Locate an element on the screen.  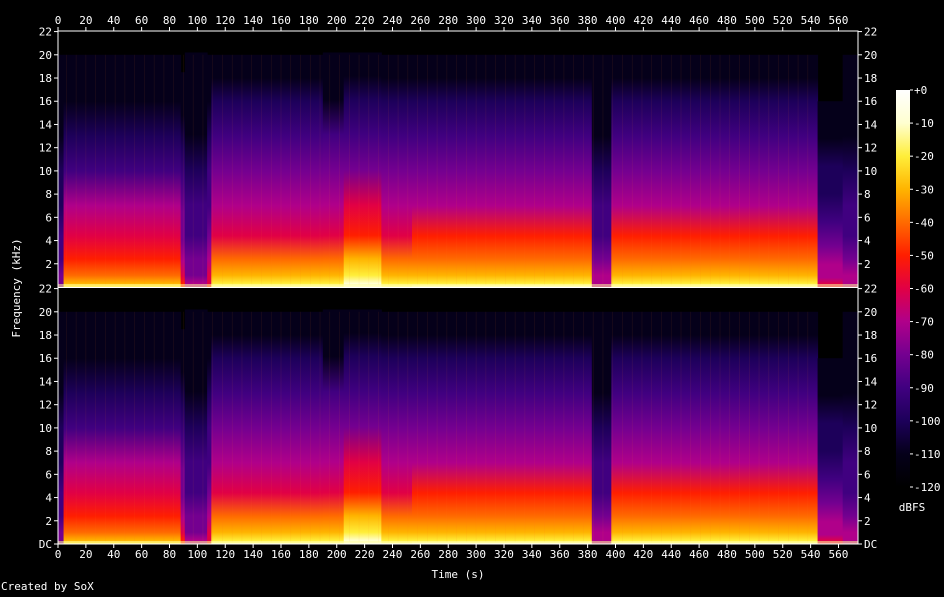
x-tick-label-bottom: 440 is located at coordinates (671, 554).